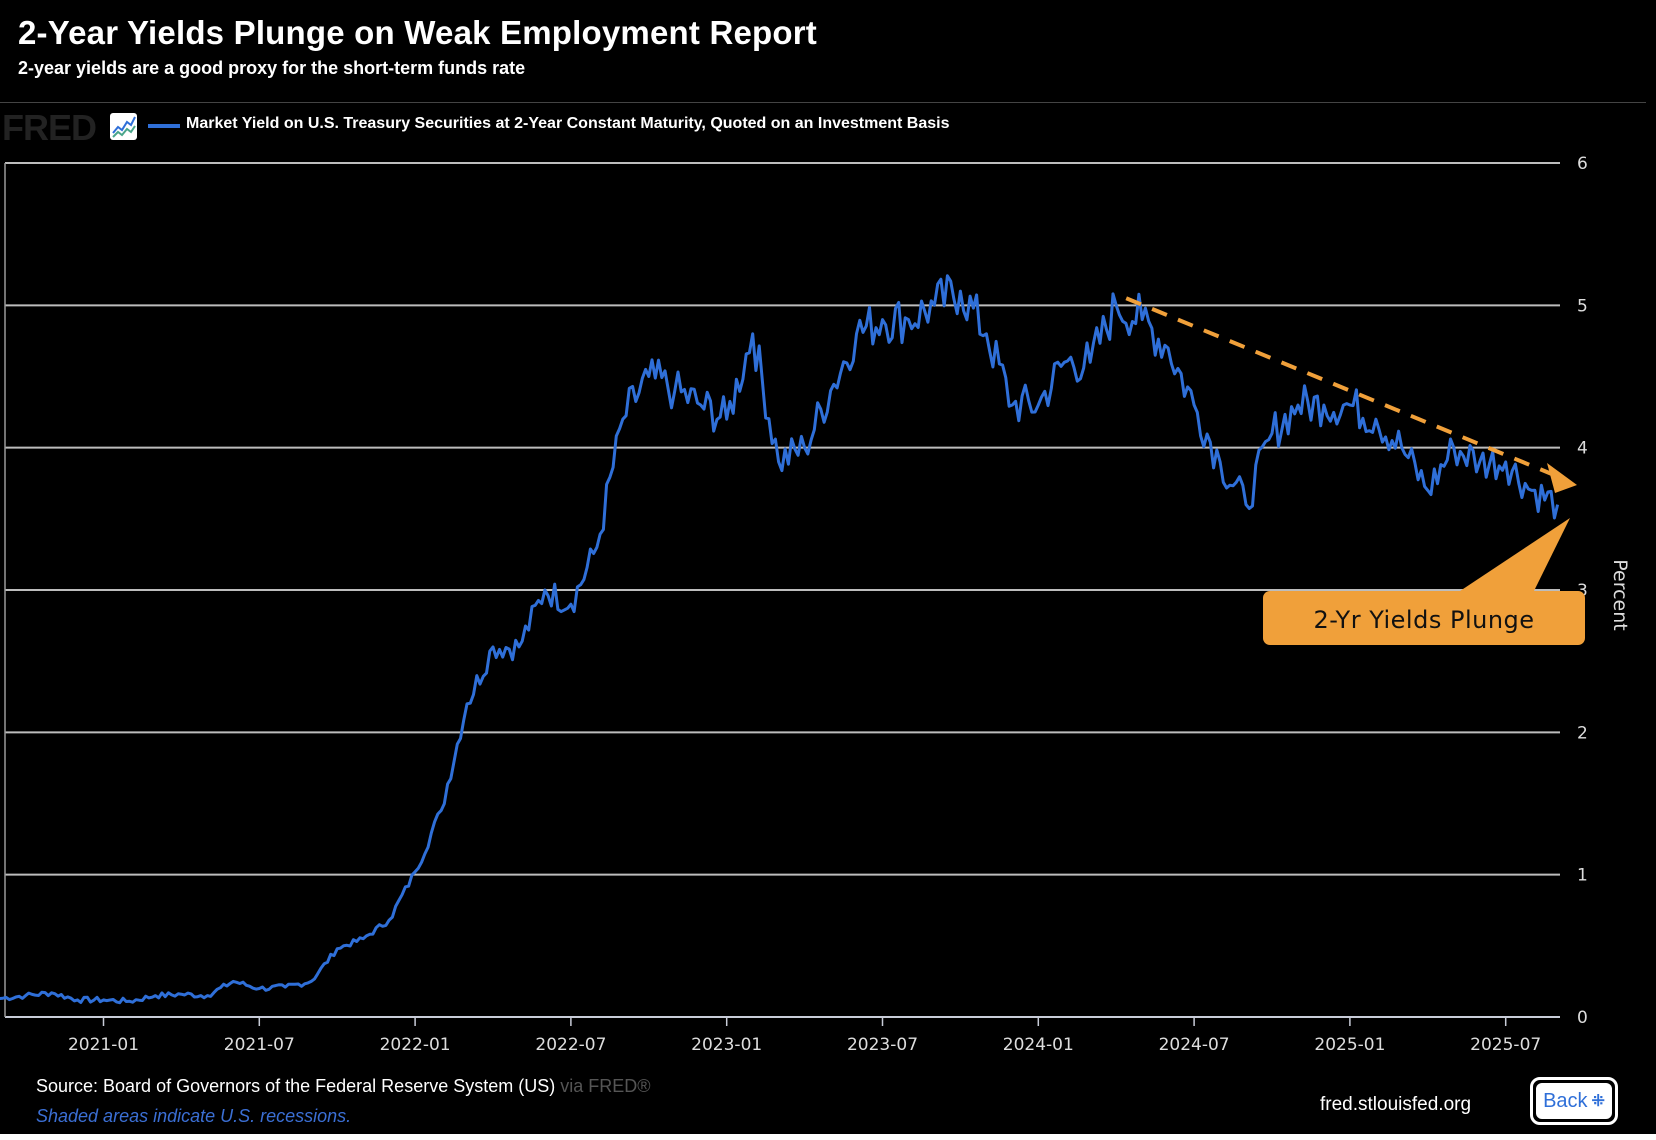  I want to click on x-tick-label: 2024-07, so click(1194, 1045).